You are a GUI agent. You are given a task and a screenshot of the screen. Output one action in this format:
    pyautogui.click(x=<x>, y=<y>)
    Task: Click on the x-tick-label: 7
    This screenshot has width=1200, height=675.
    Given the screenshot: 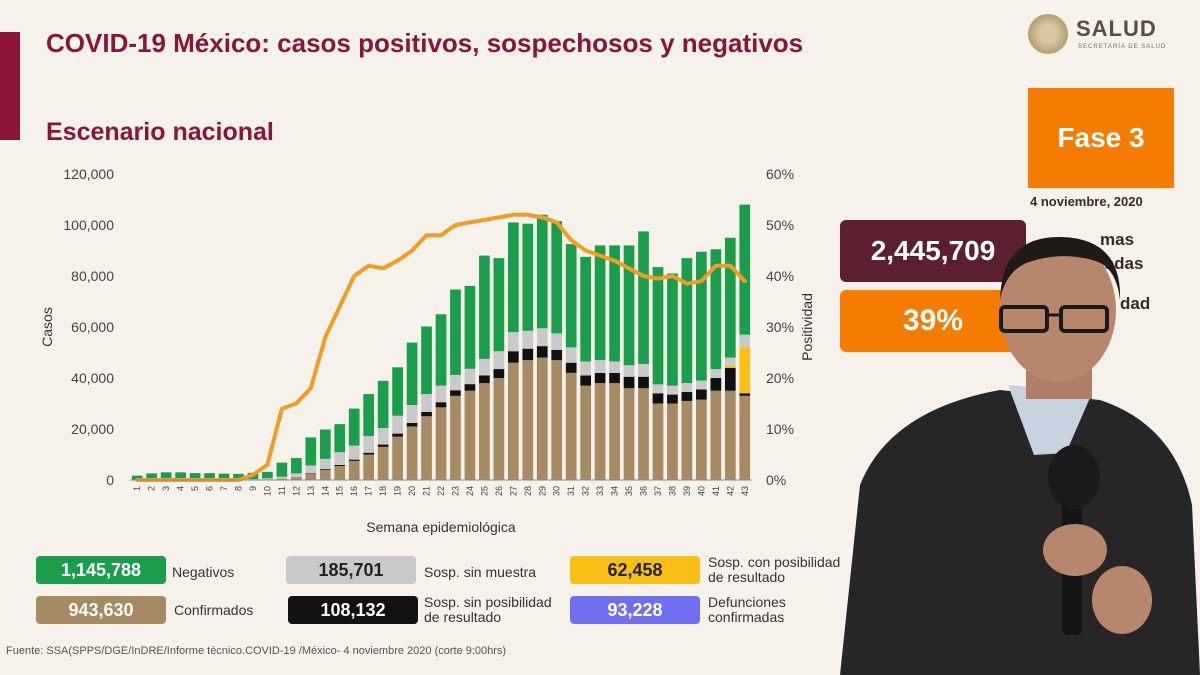 What is the action you would take?
    pyautogui.click(x=224, y=488)
    